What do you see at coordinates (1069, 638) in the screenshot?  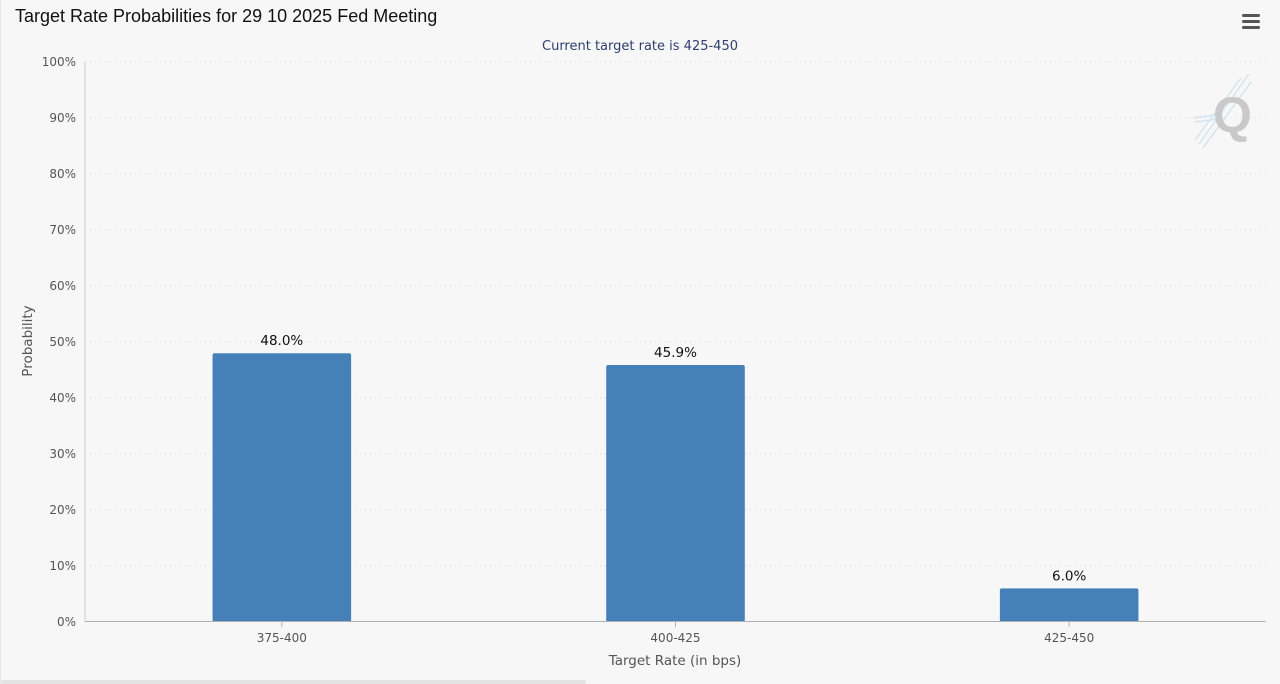 I see `x-tick-label: 425-450` at bounding box center [1069, 638].